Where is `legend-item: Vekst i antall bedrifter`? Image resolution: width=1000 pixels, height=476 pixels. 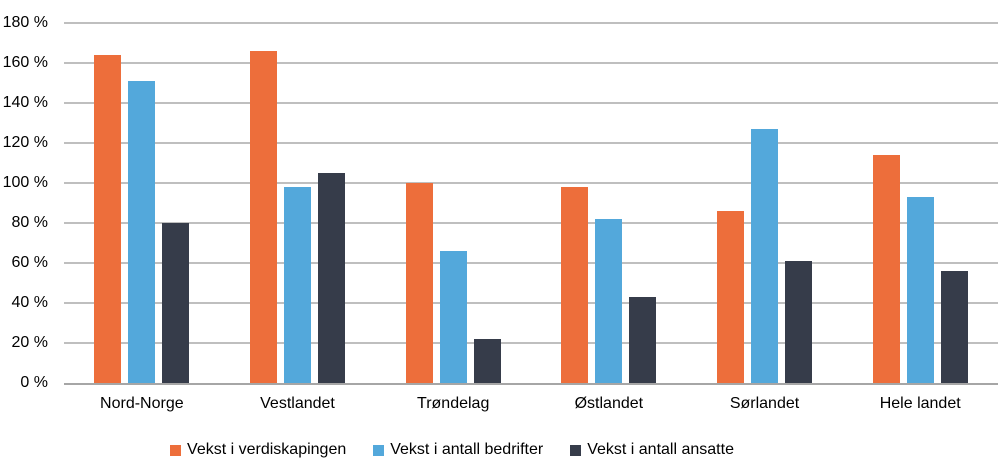
legend-item: Vekst i antall bedrifter is located at coordinates (458, 450).